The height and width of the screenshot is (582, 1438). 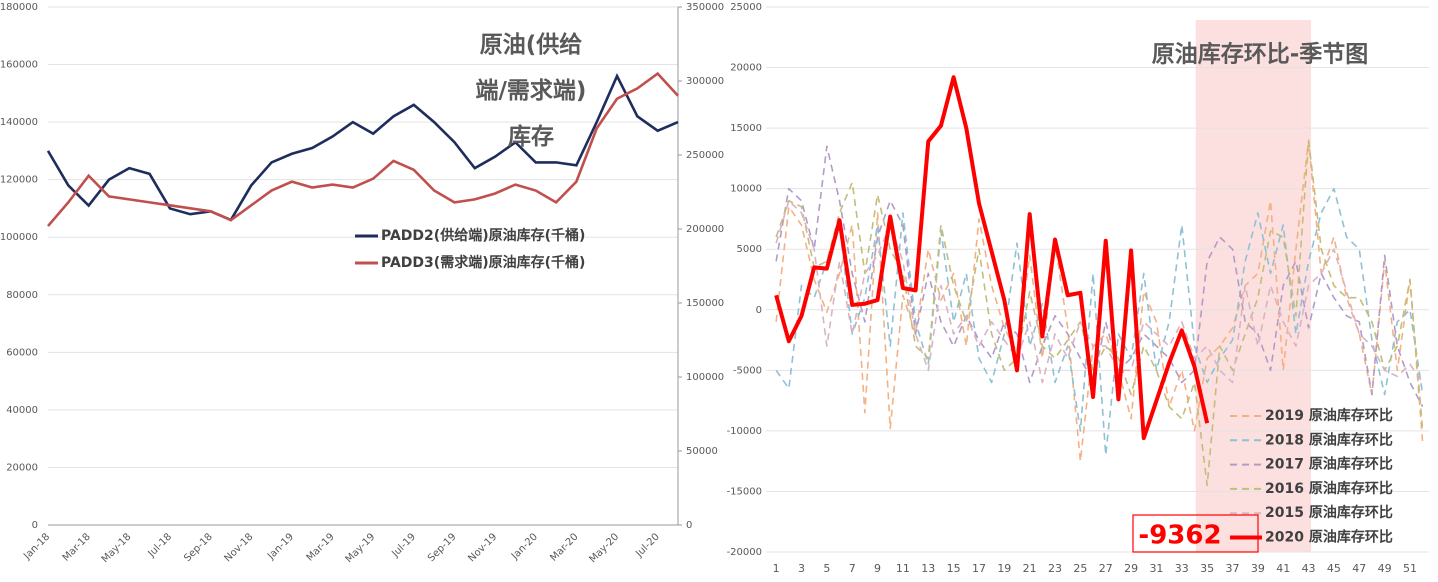 What do you see at coordinates (647, 545) in the screenshot?
I see `x-tick-label: Jul-20` at bounding box center [647, 545].